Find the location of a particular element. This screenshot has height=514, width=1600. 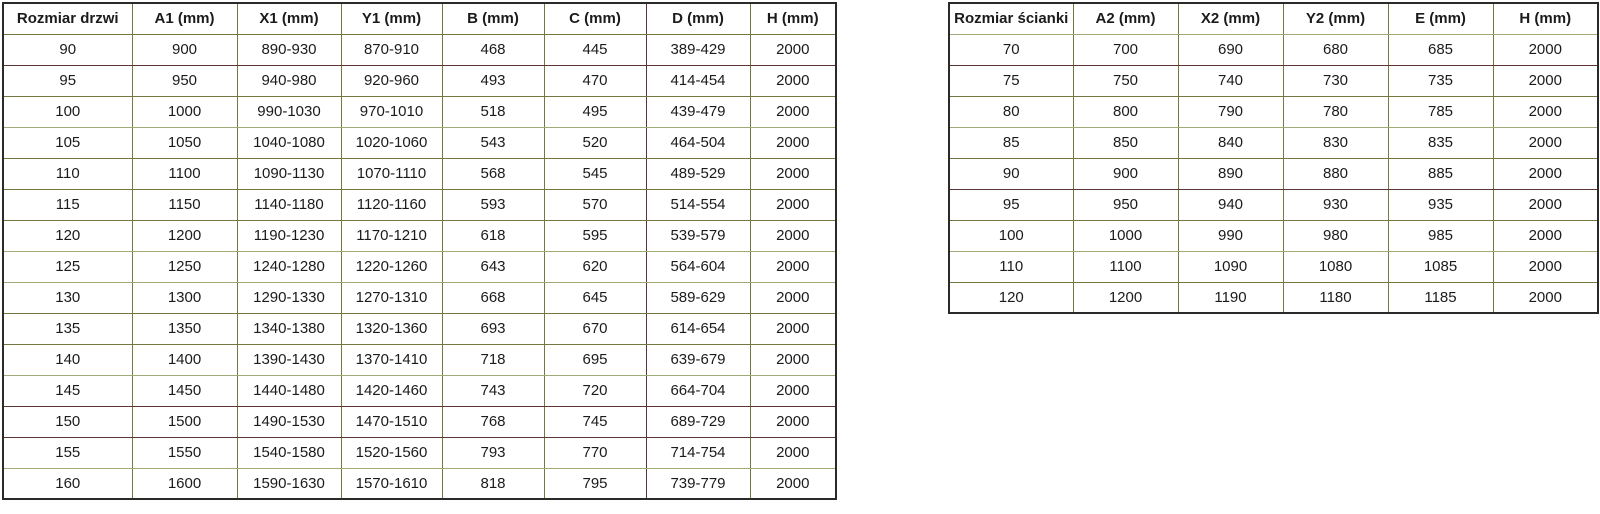

table-cell: 750 is located at coordinates (1126, 81).